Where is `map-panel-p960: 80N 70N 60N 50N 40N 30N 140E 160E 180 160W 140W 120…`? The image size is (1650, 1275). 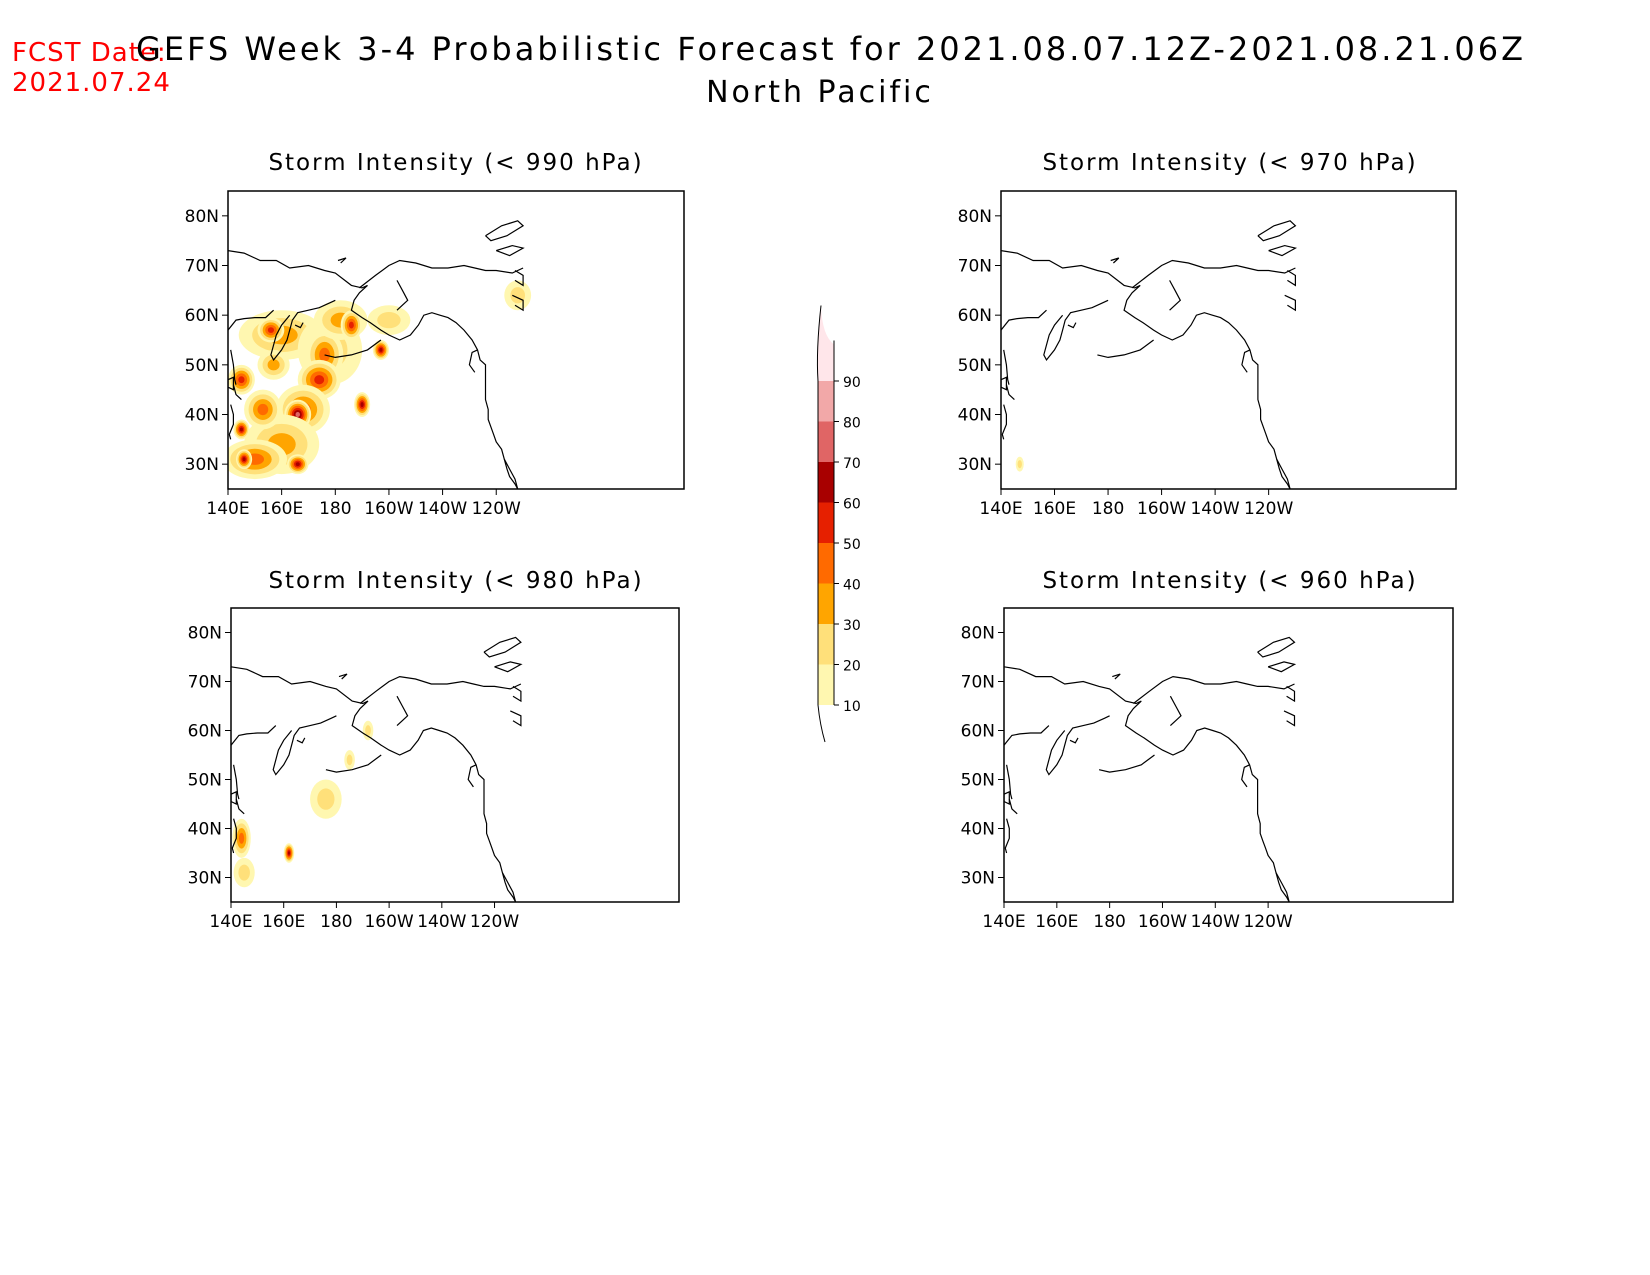 map-panel-p960: 80N 70N 60N 50N 40N 30N 140E 160E 180 160W 140W 120… is located at coordinates (1207, 769).